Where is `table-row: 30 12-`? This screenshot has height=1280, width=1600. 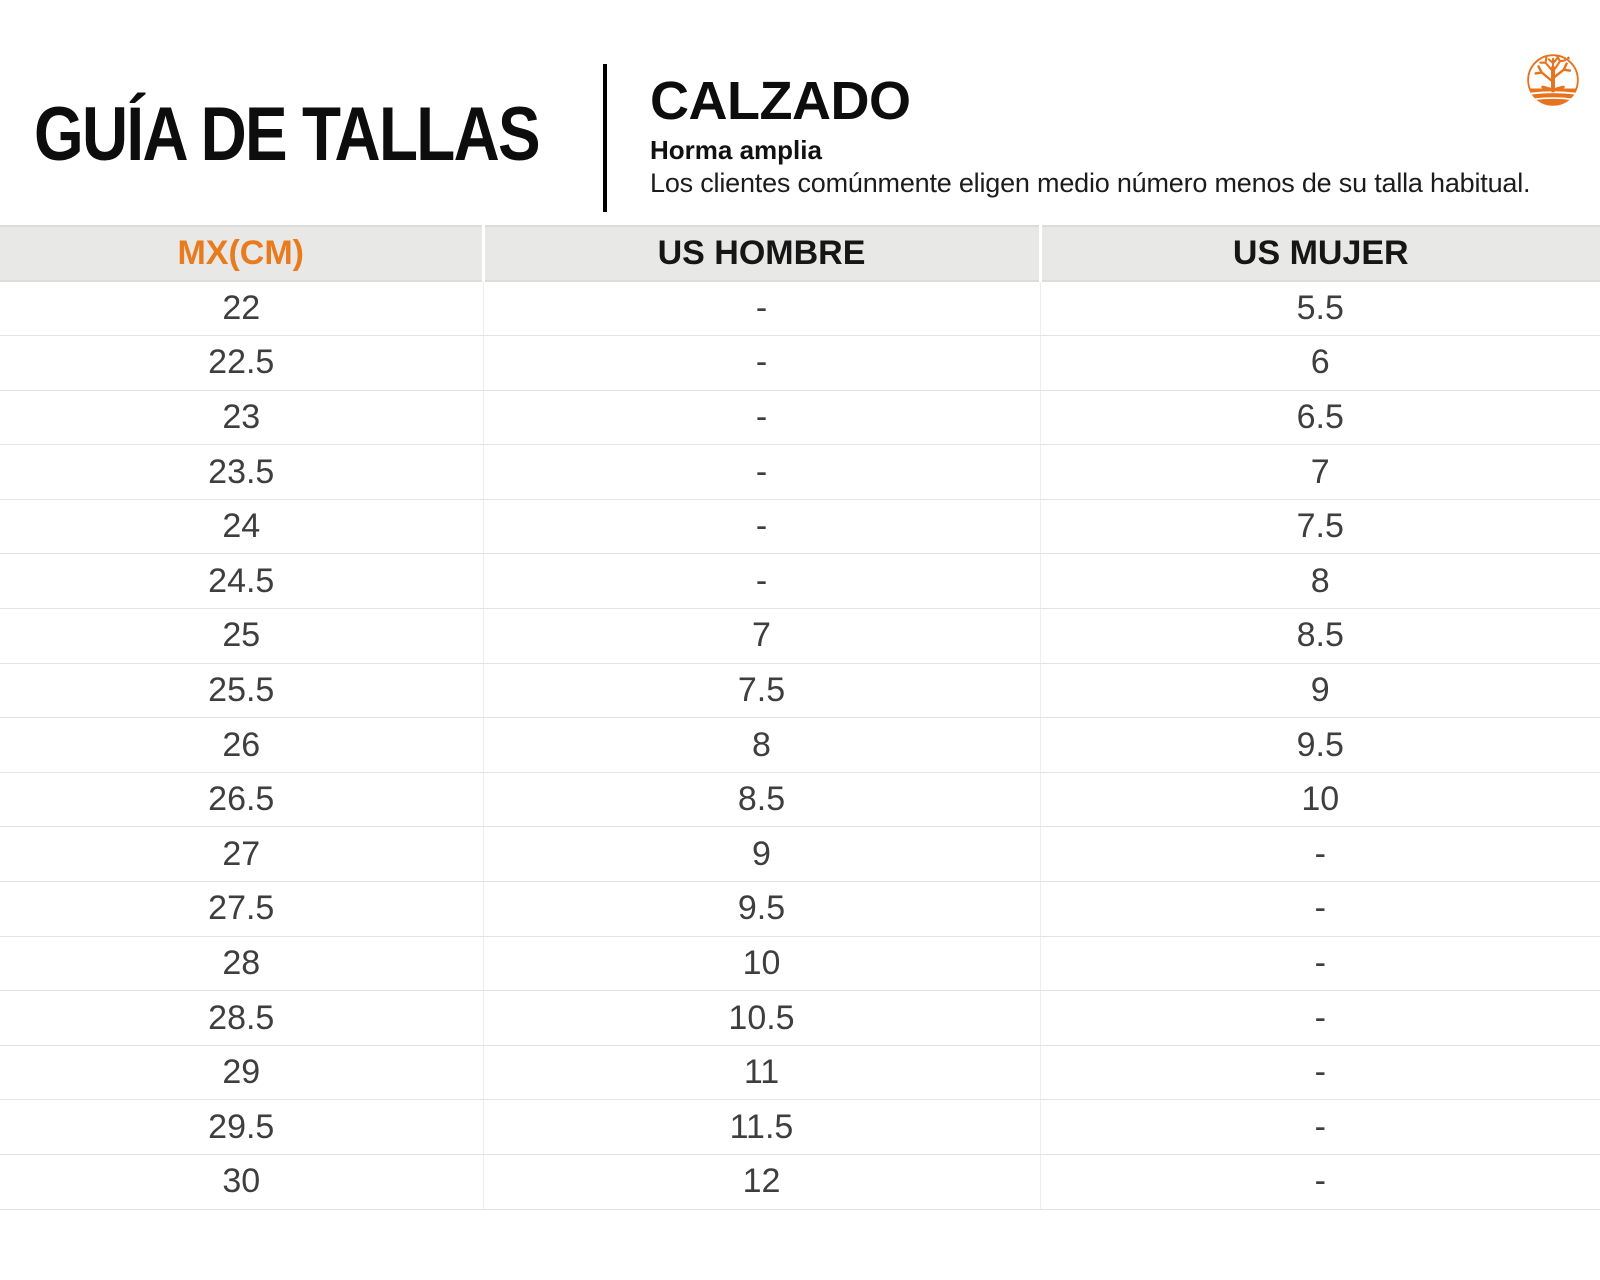
table-row: 30 12- is located at coordinates (800, 1182).